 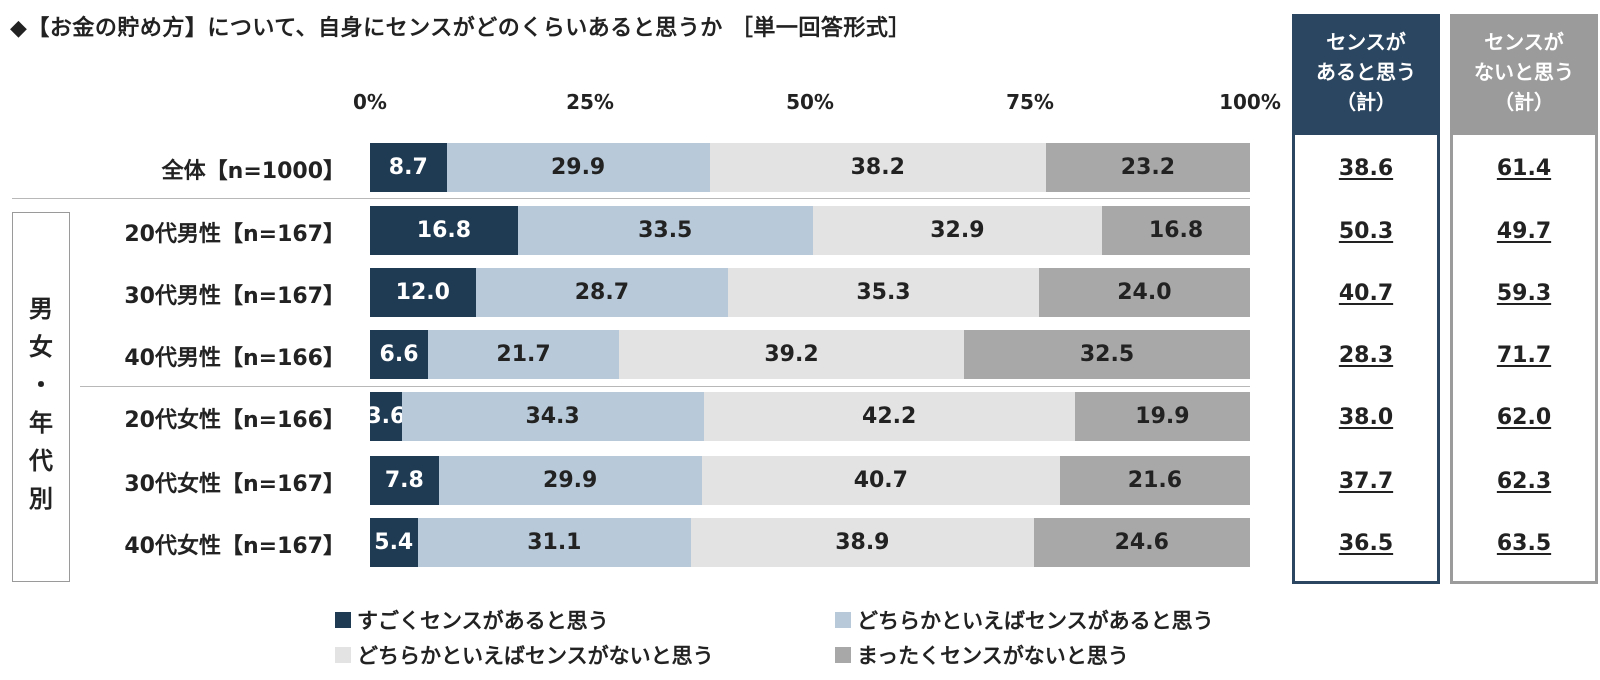 I want to click on bar-value-label: 35.3, so click(x=883, y=292).